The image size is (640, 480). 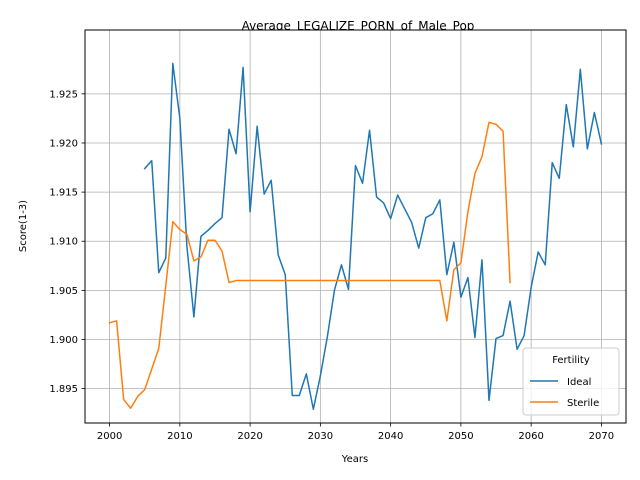 What do you see at coordinates (530, 436) in the screenshot?
I see `x-tick-label: 2060` at bounding box center [530, 436].